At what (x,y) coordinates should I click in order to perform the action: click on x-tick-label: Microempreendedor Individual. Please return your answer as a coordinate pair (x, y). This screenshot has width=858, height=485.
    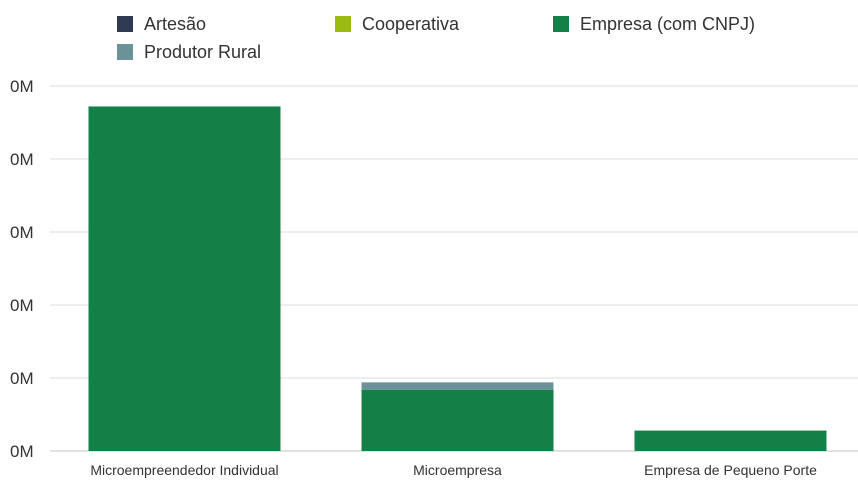
    Looking at the image, I should click on (184, 470).